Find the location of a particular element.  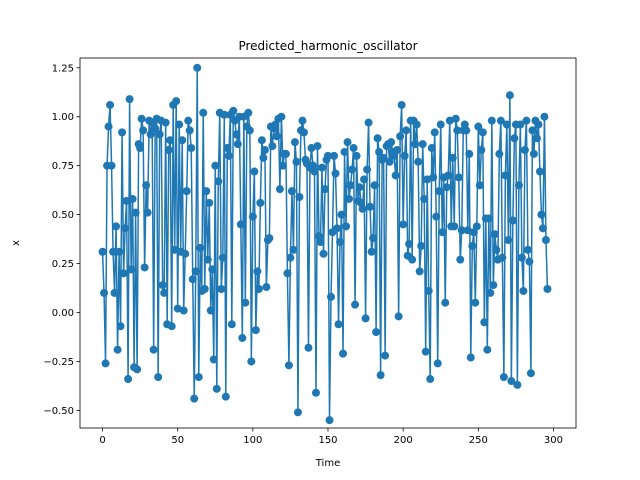

x-tick-label: 200 is located at coordinates (403, 440).